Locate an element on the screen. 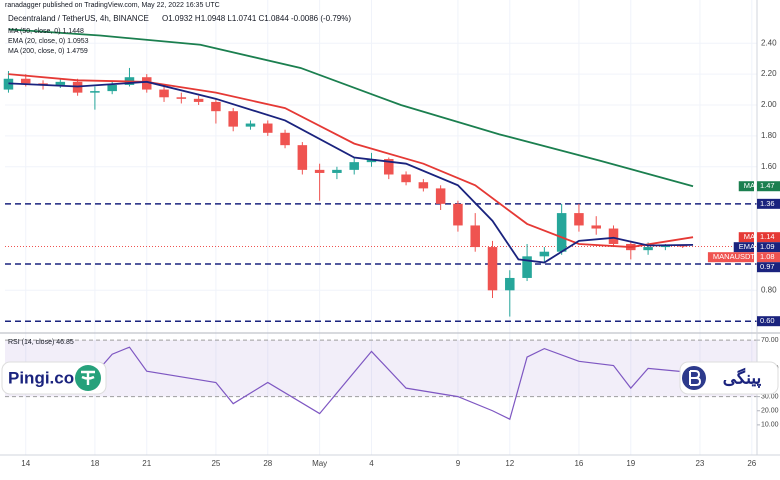  x-tick-label: 9 is located at coordinates (458, 463).